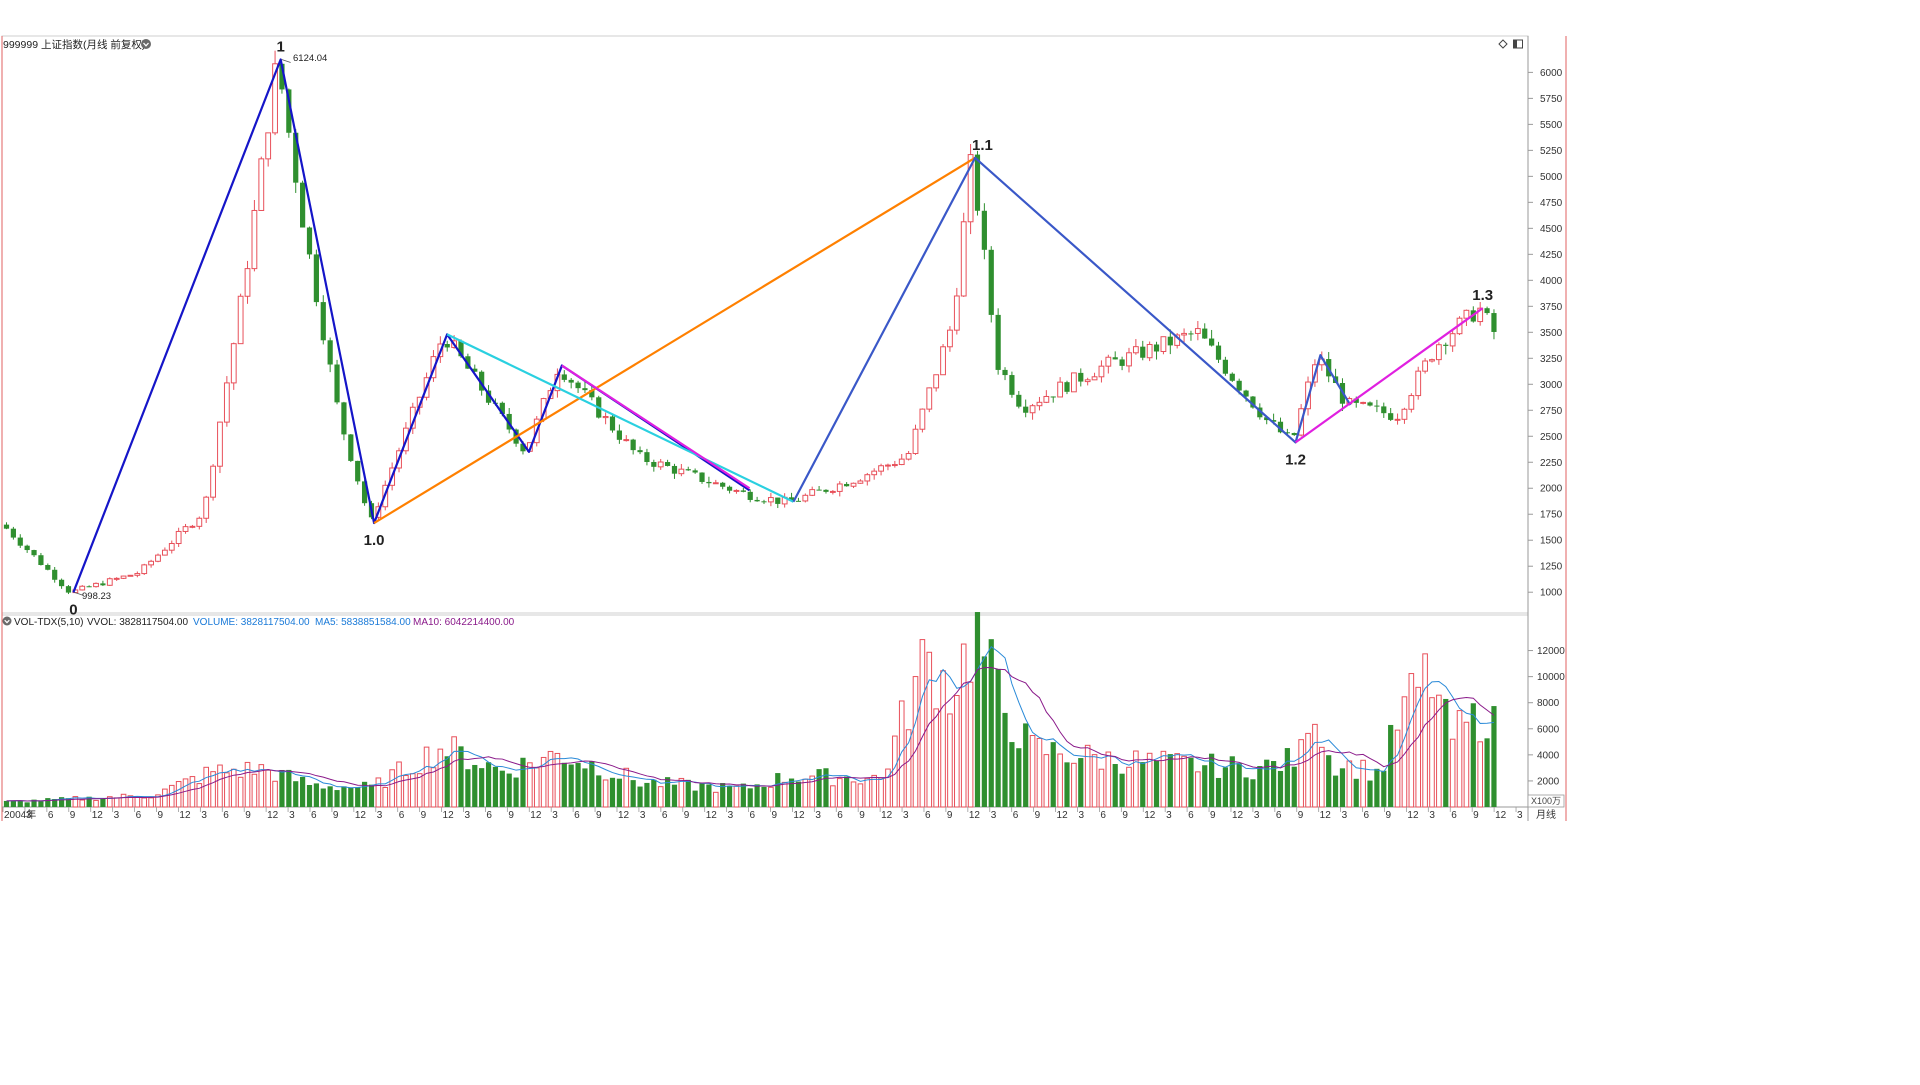  Describe the element at coordinates (1551, 541) in the screenshot. I see `price-axis-label: 1500` at that location.